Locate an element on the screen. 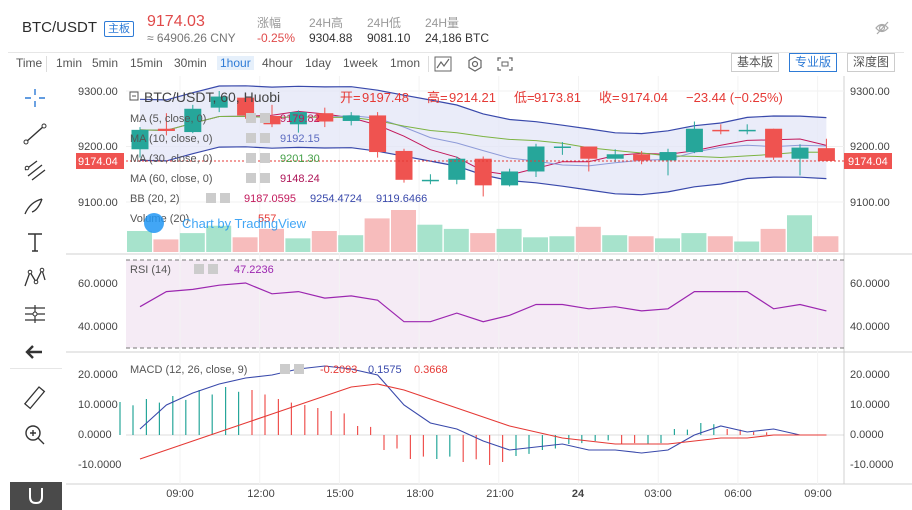 The width and height of the screenshot is (912, 510). price-tick-left: 9300.00 is located at coordinates (98, 92).